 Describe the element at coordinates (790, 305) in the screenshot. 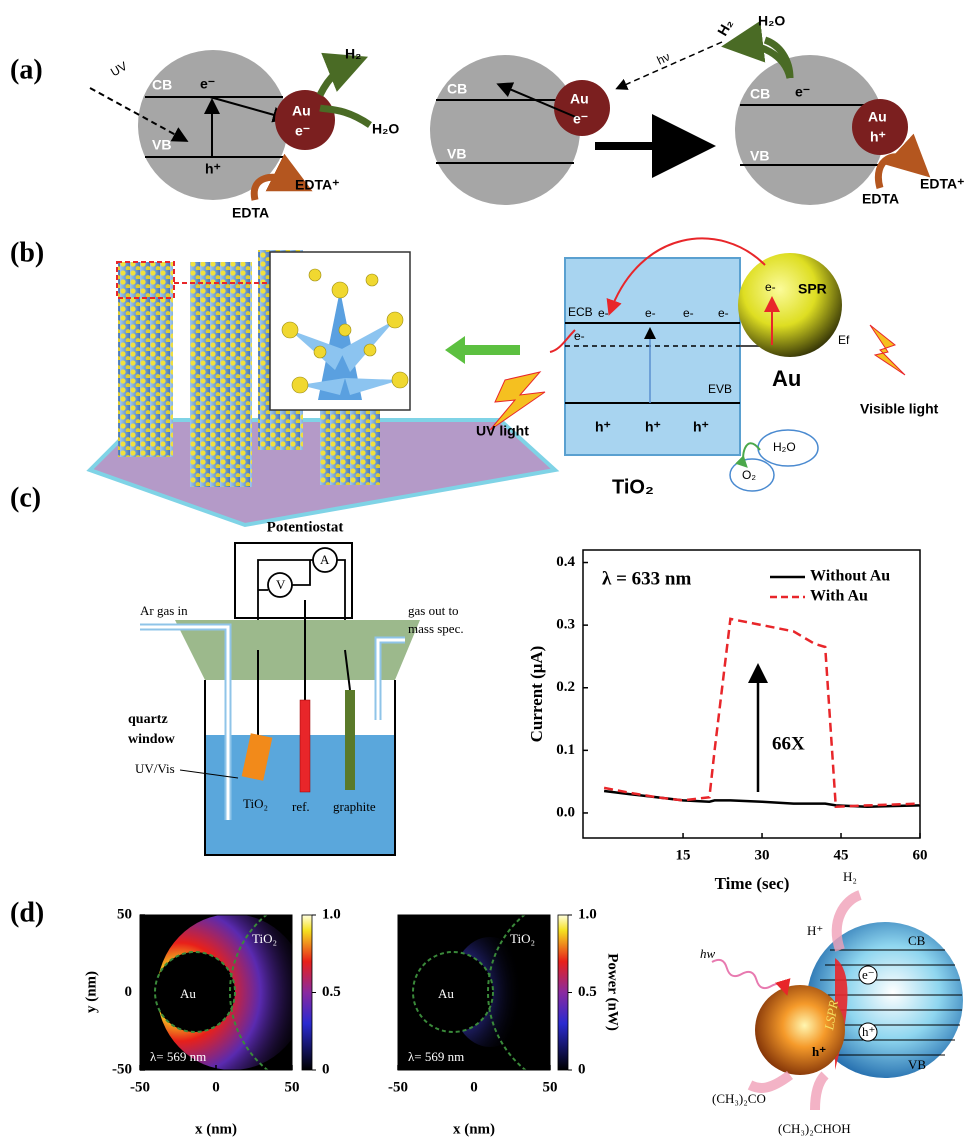

I see `au-particle` at that location.